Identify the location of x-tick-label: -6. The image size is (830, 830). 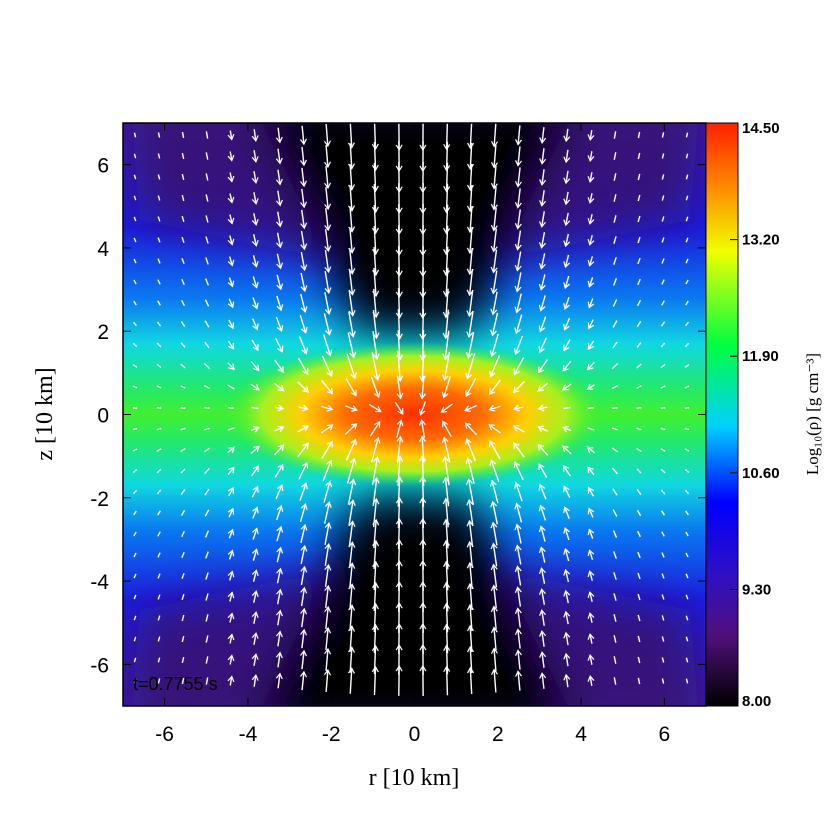
(164, 734).